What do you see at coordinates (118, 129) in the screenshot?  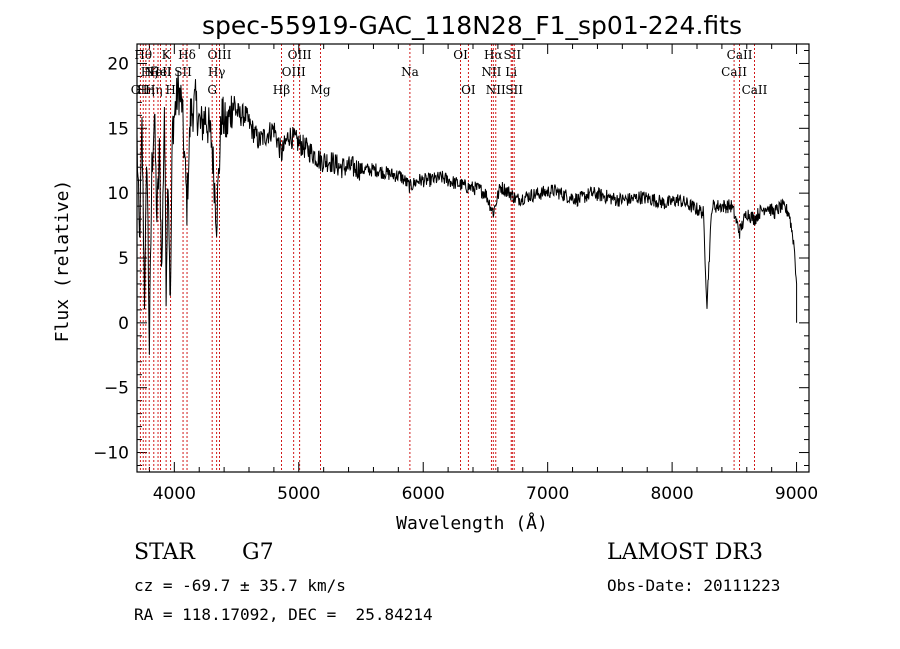 I see `y-tick-label: 15` at bounding box center [118, 129].